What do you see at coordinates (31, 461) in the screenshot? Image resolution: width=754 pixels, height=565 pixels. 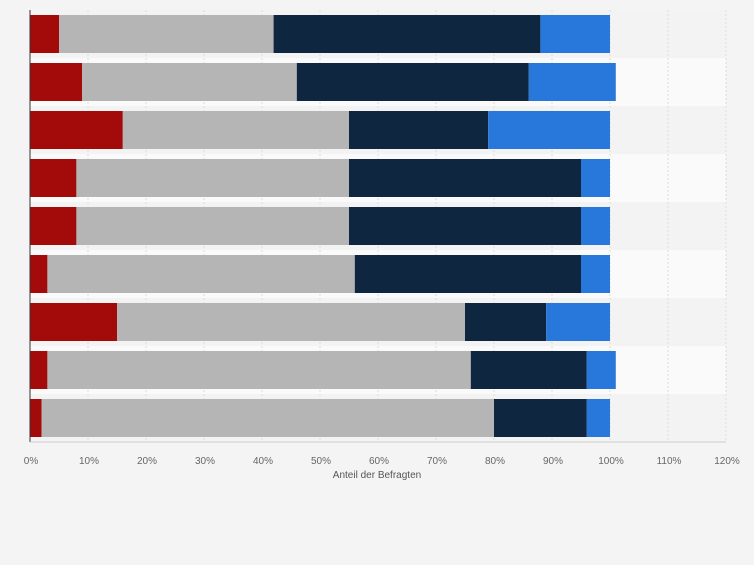 I see `x-tick-label: 0%` at bounding box center [31, 461].